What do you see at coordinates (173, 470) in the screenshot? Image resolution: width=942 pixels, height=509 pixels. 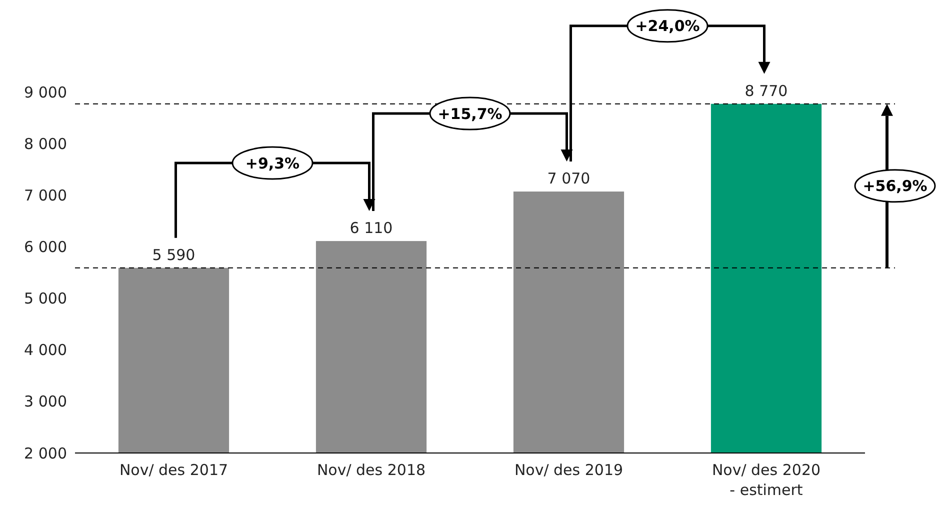 I see `x-tick-label: Nov/ des 2017` at bounding box center [173, 470].